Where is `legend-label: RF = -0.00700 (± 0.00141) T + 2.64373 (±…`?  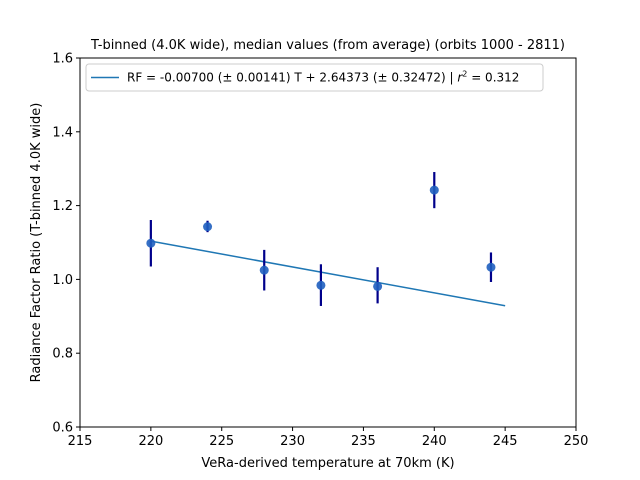
legend-label: RF = -0.00700 (± 0.00141) T + 2.64373 (±… is located at coordinates (323, 77).